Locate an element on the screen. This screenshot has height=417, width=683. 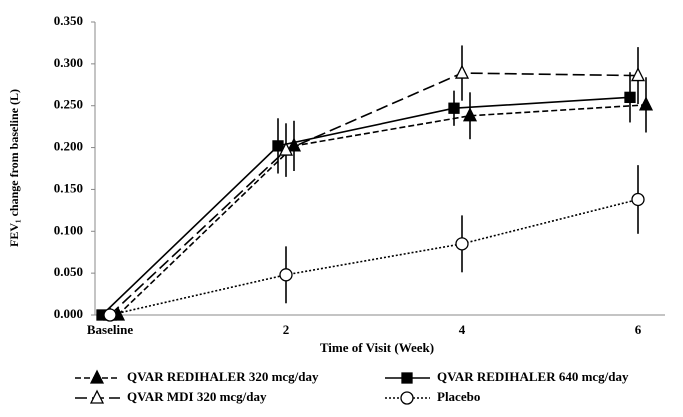
legend-label: QVAR REDIHALER 320 mcg/day is located at coordinates (223, 376).